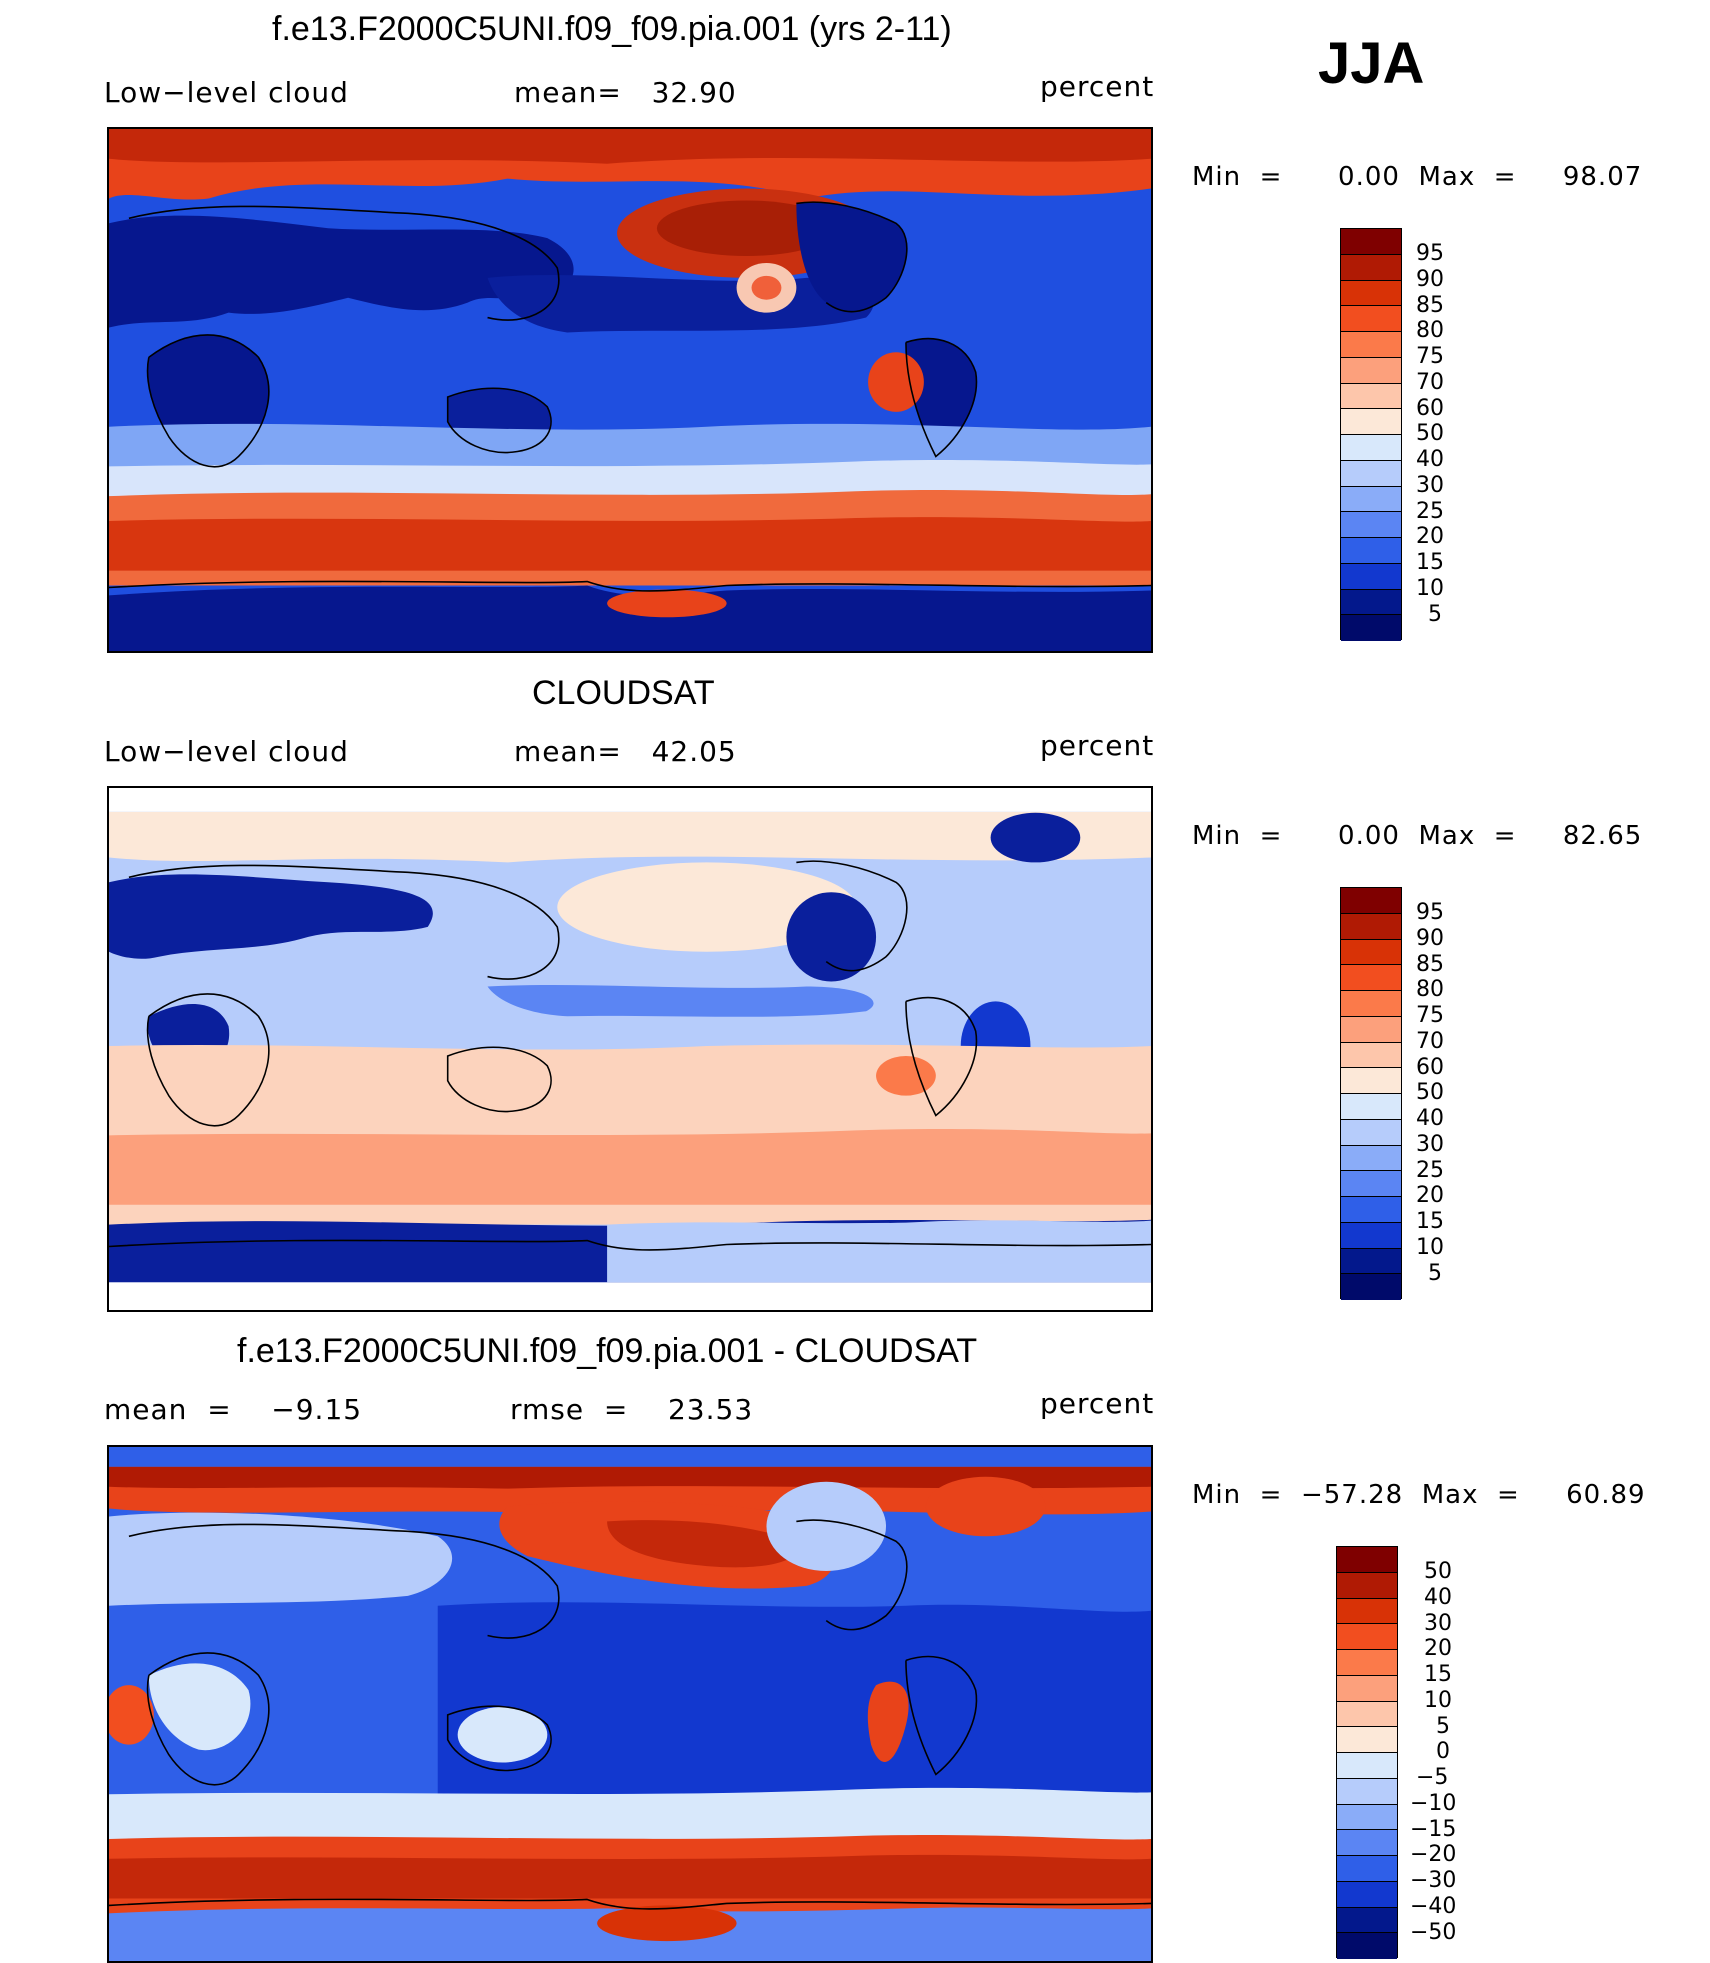  Describe the element at coordinates (632, 1409) in the screenshot. I see `panel-3-rmse-label: rmse = 23.53` at that location.